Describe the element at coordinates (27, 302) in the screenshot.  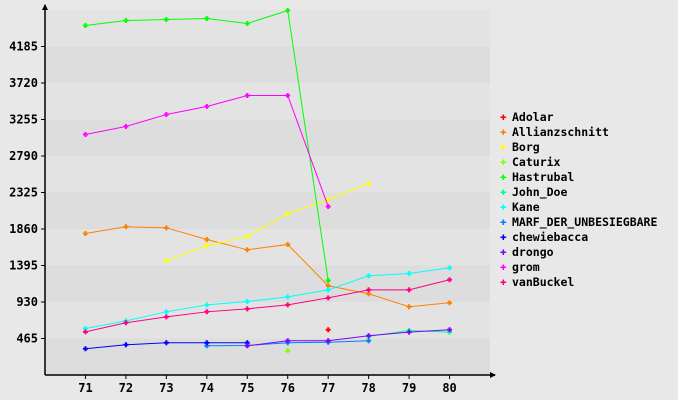
I see `y-tick-label: 930` at that location.